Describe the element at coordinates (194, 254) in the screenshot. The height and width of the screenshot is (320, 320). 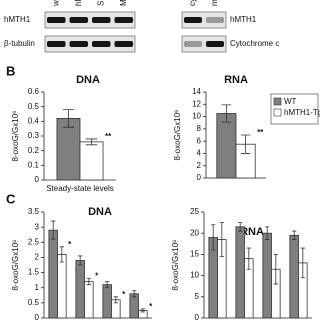
I see `y-tick-label: 15` at that location.